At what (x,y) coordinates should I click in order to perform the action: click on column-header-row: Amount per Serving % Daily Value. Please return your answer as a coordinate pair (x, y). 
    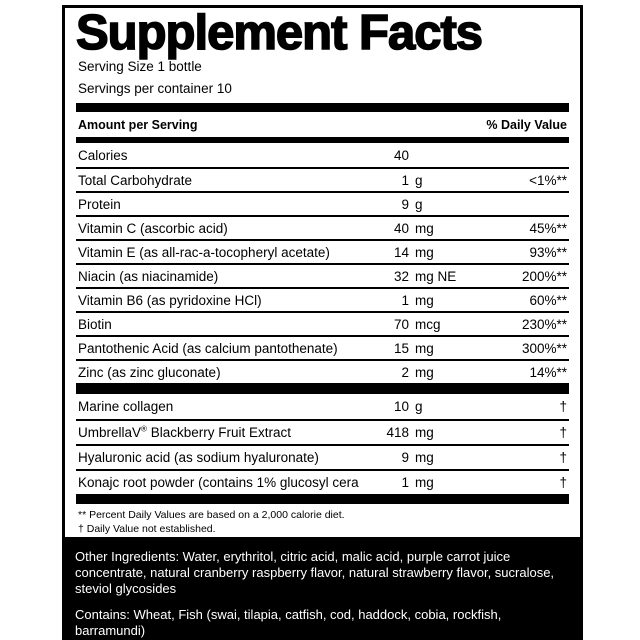
    Looking at the image, I should click on (322, 124).